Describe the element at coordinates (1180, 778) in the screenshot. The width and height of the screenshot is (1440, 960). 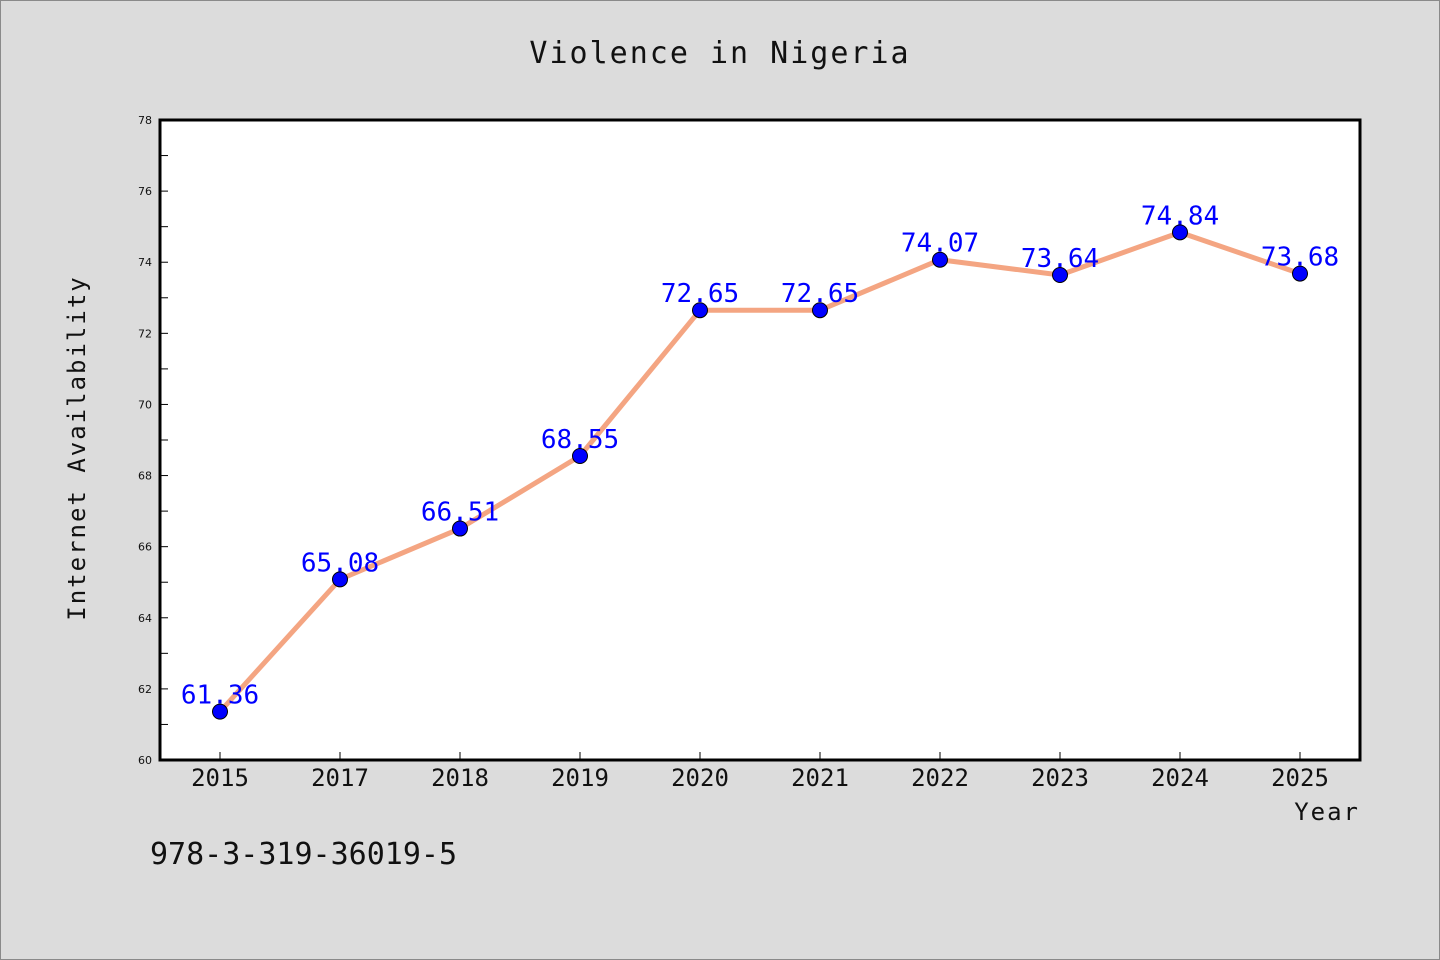
I see `x-tick-label: 2024` at that location.